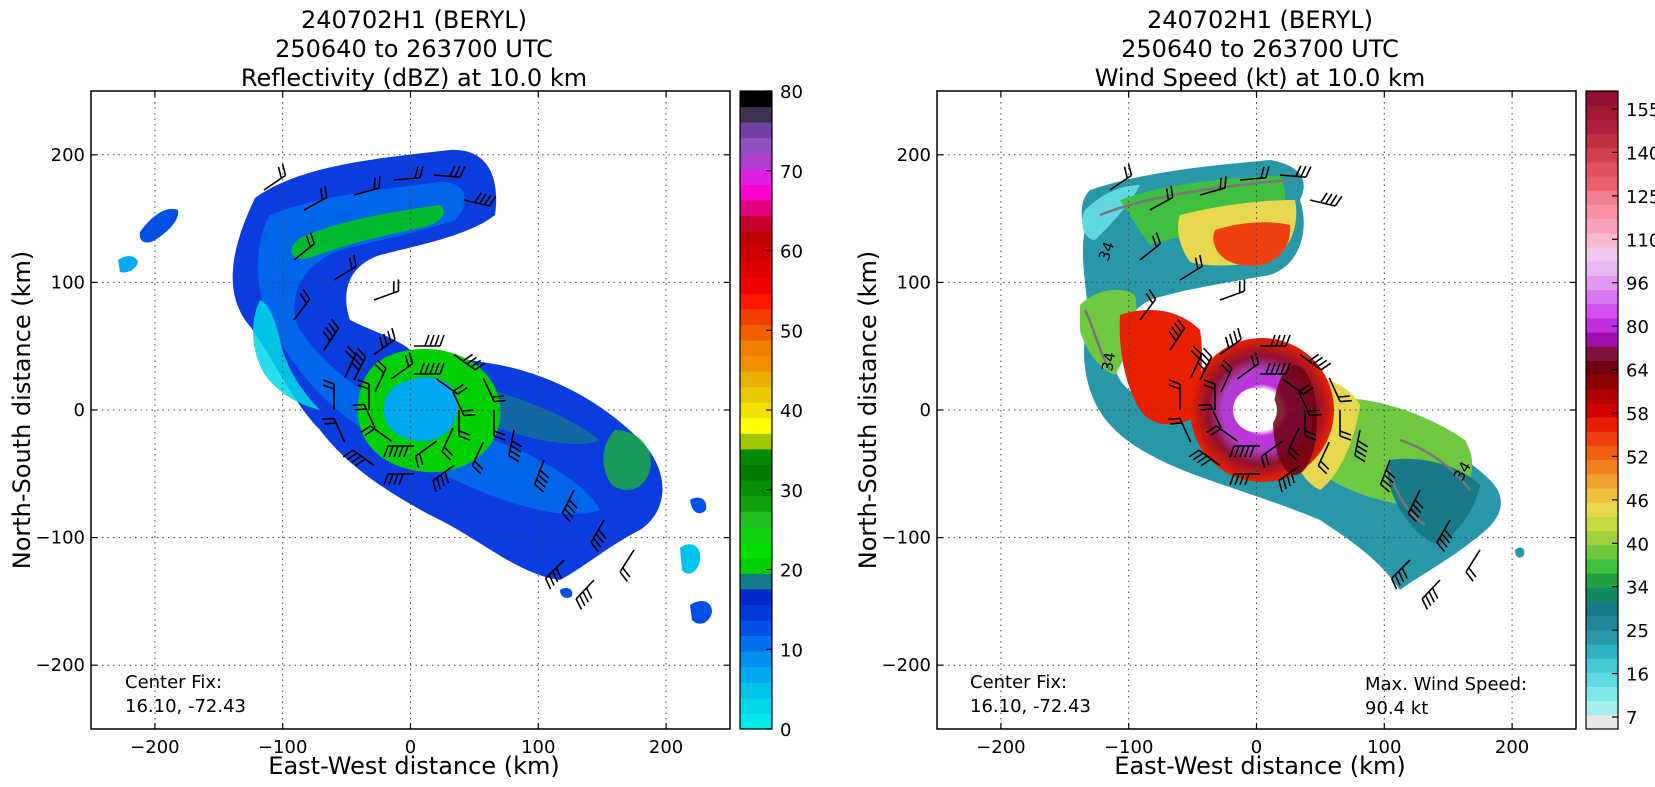  What do you see at coordinates (185, 706) in the screenshot?
I see `center-fix-value: 16.10, -72.43` at bounding box center [185, 706].